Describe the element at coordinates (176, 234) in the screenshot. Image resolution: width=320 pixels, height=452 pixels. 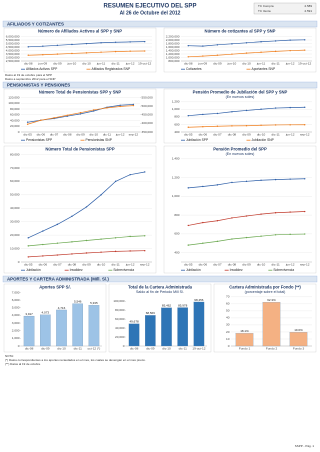
I see `y-tick-label: 600` at that location.